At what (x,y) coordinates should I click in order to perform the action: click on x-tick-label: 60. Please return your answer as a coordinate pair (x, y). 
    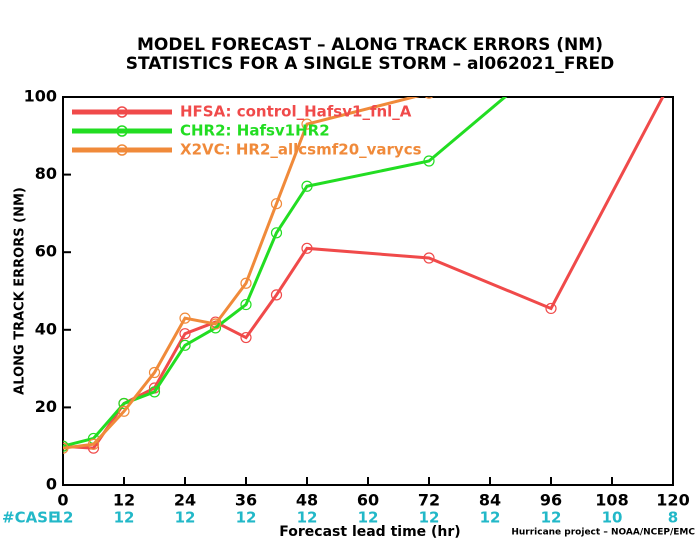
    Looking at the image, I should click on (368, 500).